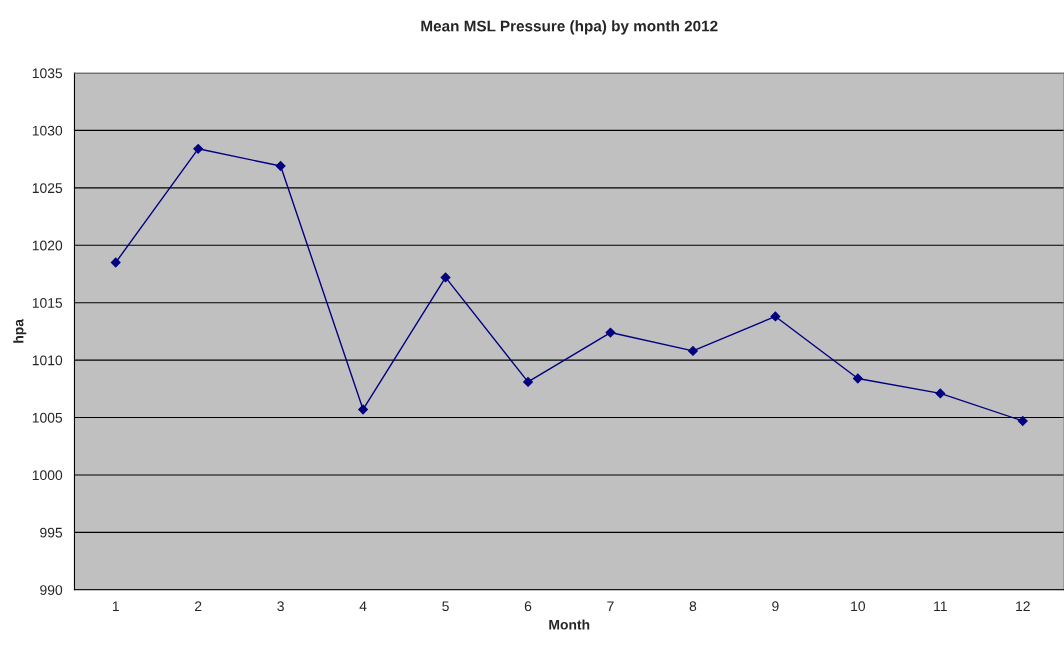  What do you see at coordinates (20, 330) in the screenshot?
I see `y-axis-title: hpa` at bounding box center [20, 330].